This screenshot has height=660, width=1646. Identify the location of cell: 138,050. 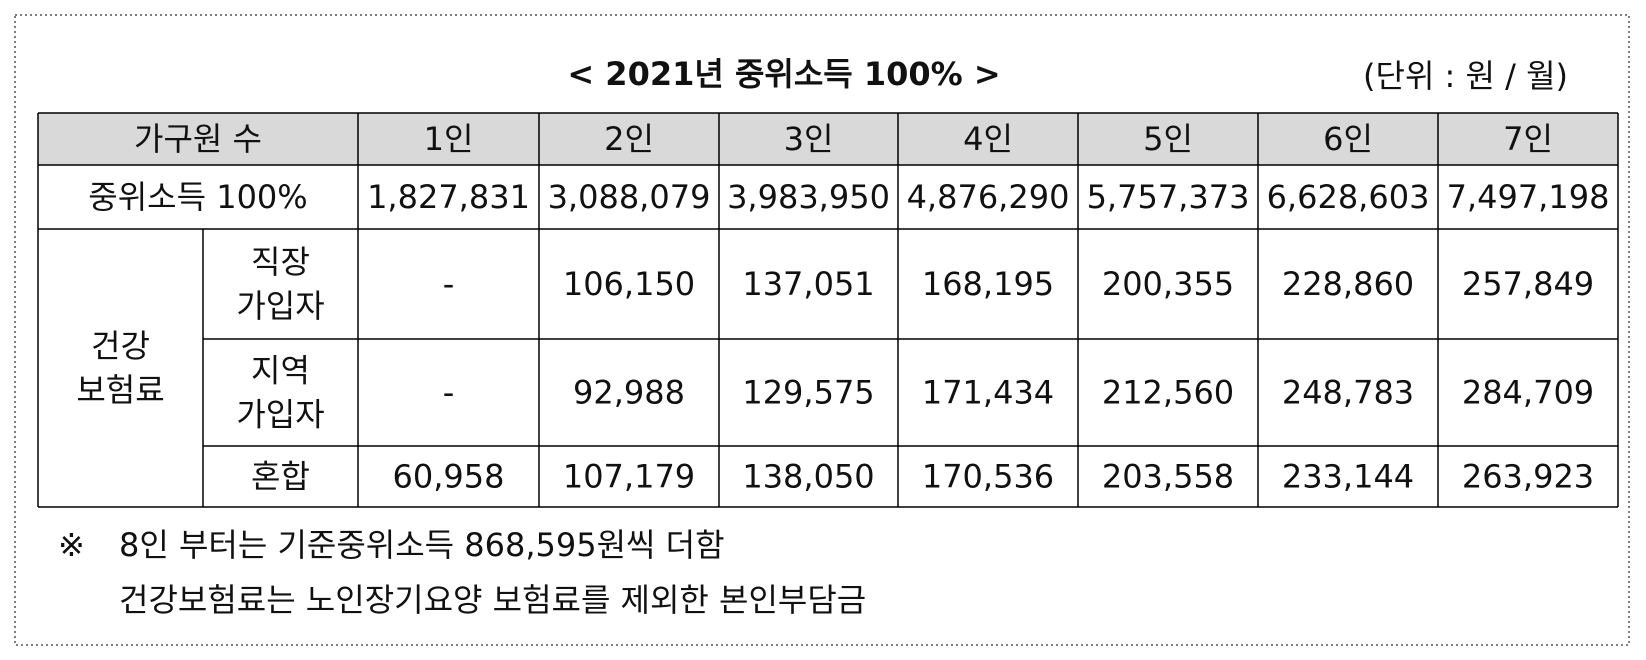
(808, 477).